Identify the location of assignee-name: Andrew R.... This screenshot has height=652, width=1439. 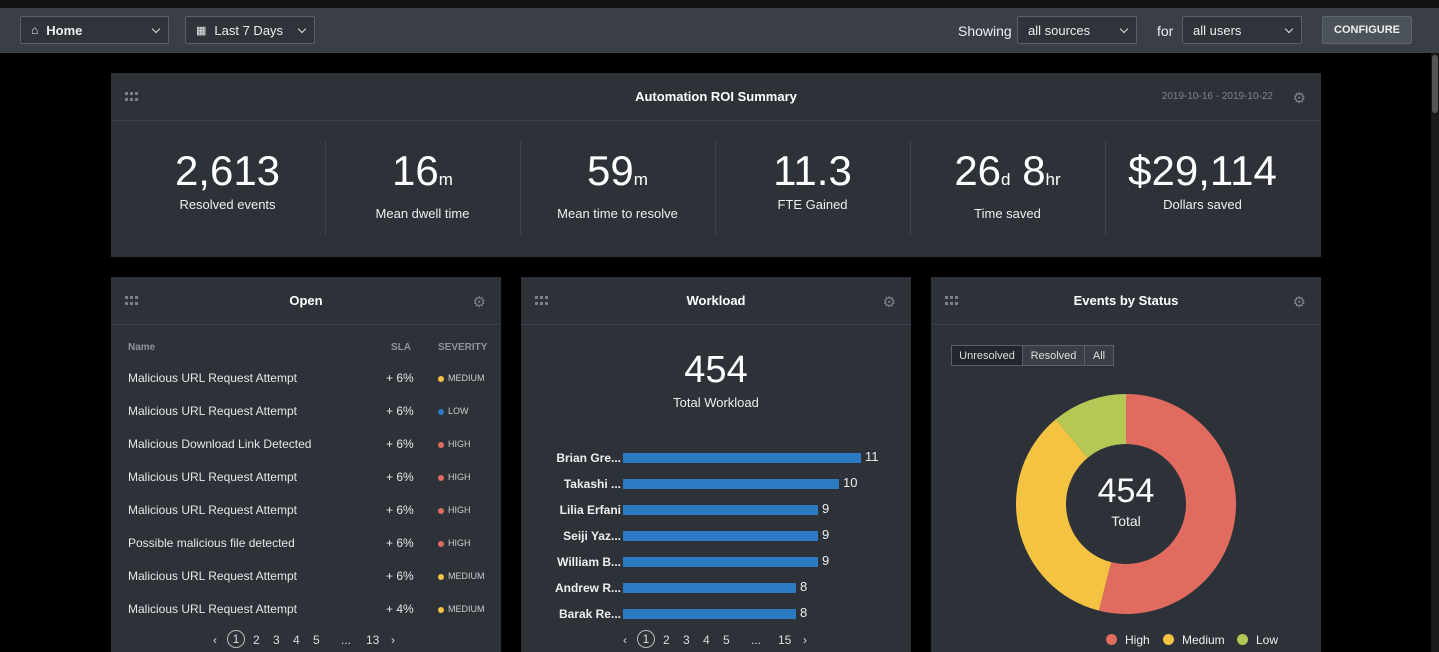
(587, 588).